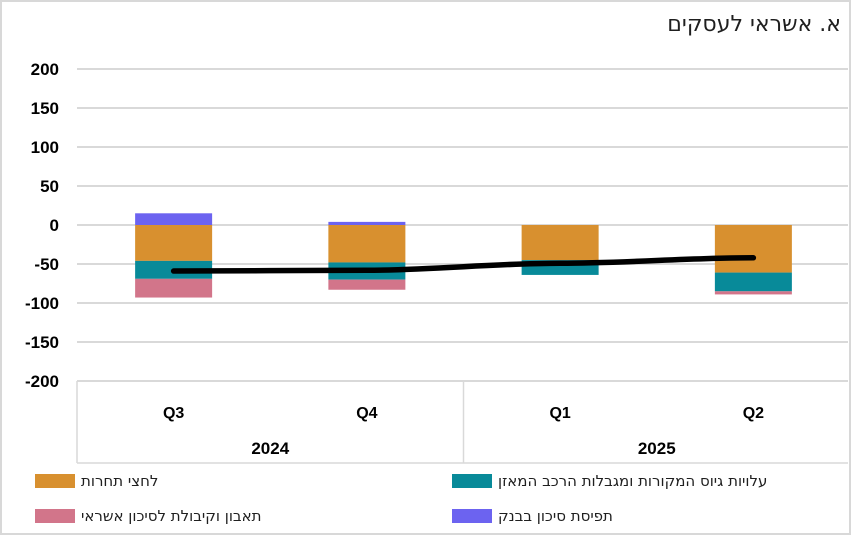  What do you see at coordinates (463, 264) in the screenshot?
I see `total-trend-line` at bounding box center [463, 264].